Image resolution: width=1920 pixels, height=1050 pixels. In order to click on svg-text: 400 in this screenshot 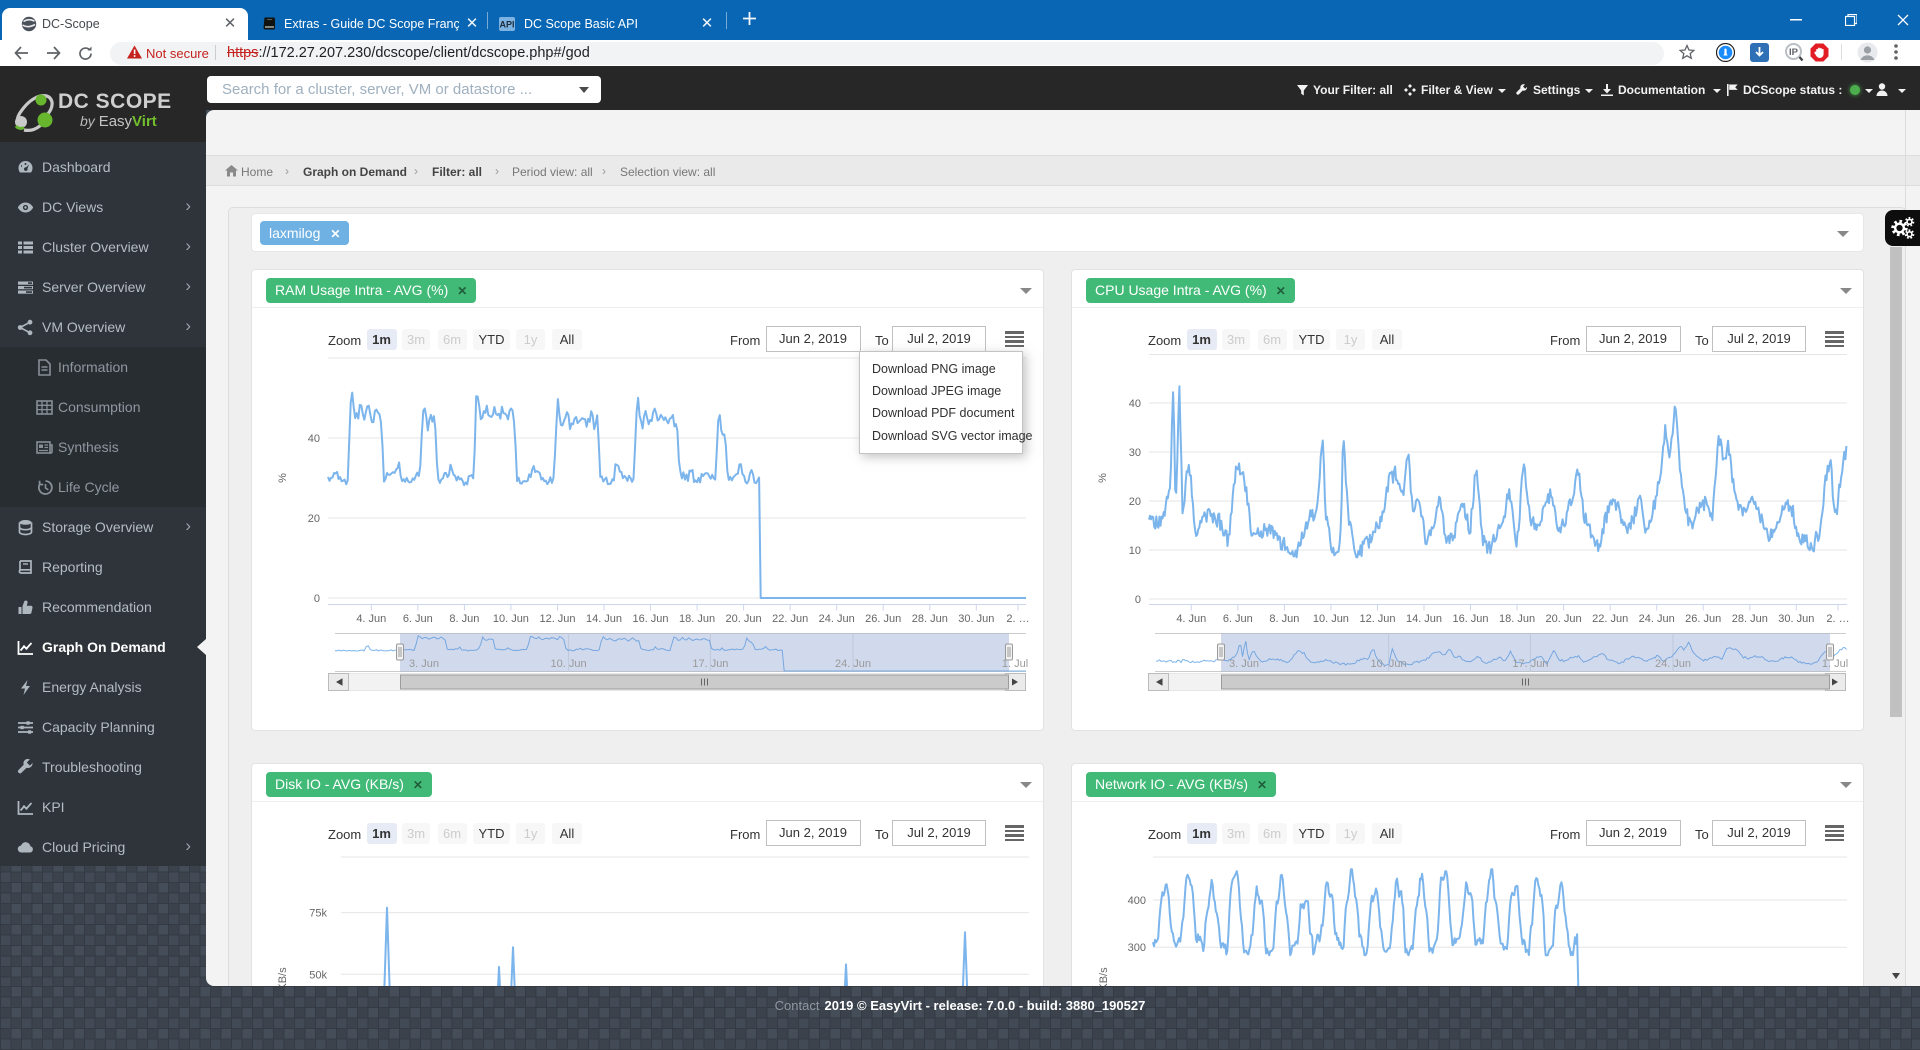, I will do `click(1137, 901)`.